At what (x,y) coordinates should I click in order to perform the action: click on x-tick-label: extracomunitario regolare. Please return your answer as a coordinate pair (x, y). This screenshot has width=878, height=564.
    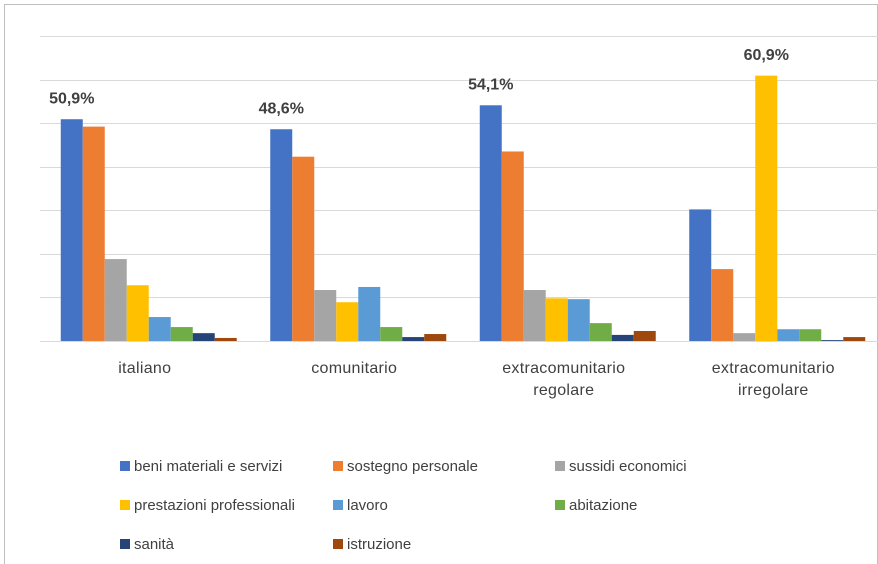
    Looking at the image, I should click on (564, 379).